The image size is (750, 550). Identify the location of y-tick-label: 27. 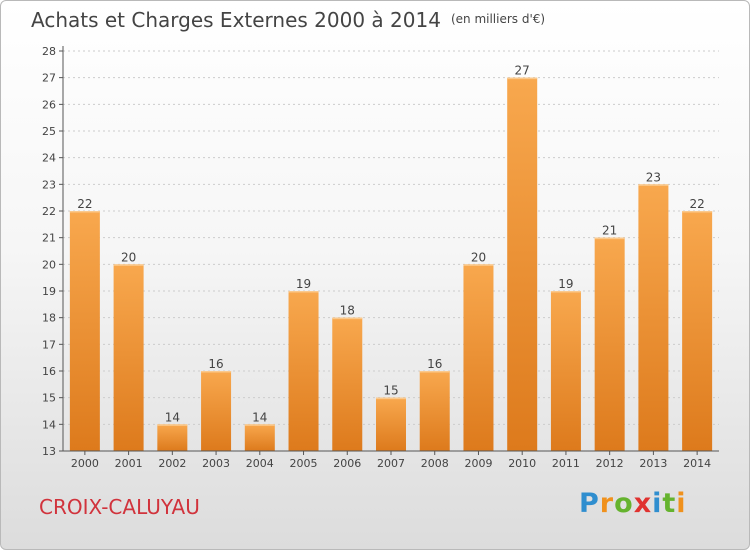
(49, 78).